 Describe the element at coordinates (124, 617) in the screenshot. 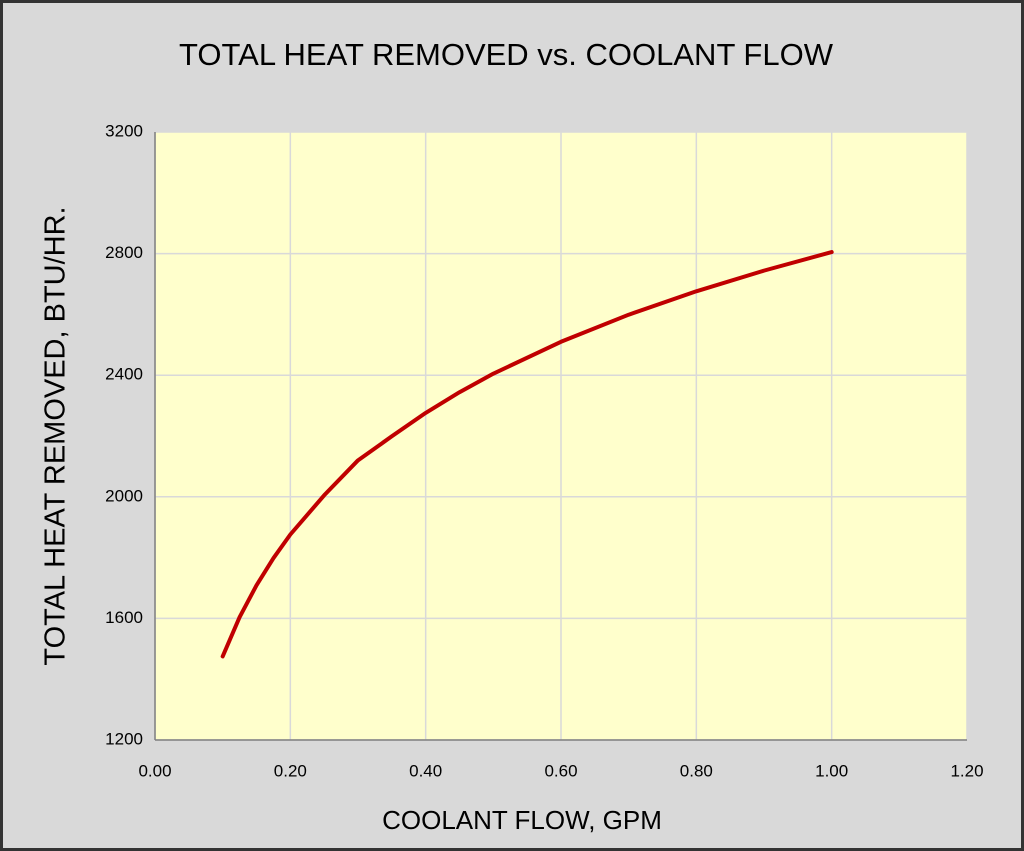

I see `y-tick-label: 1600` at that location.